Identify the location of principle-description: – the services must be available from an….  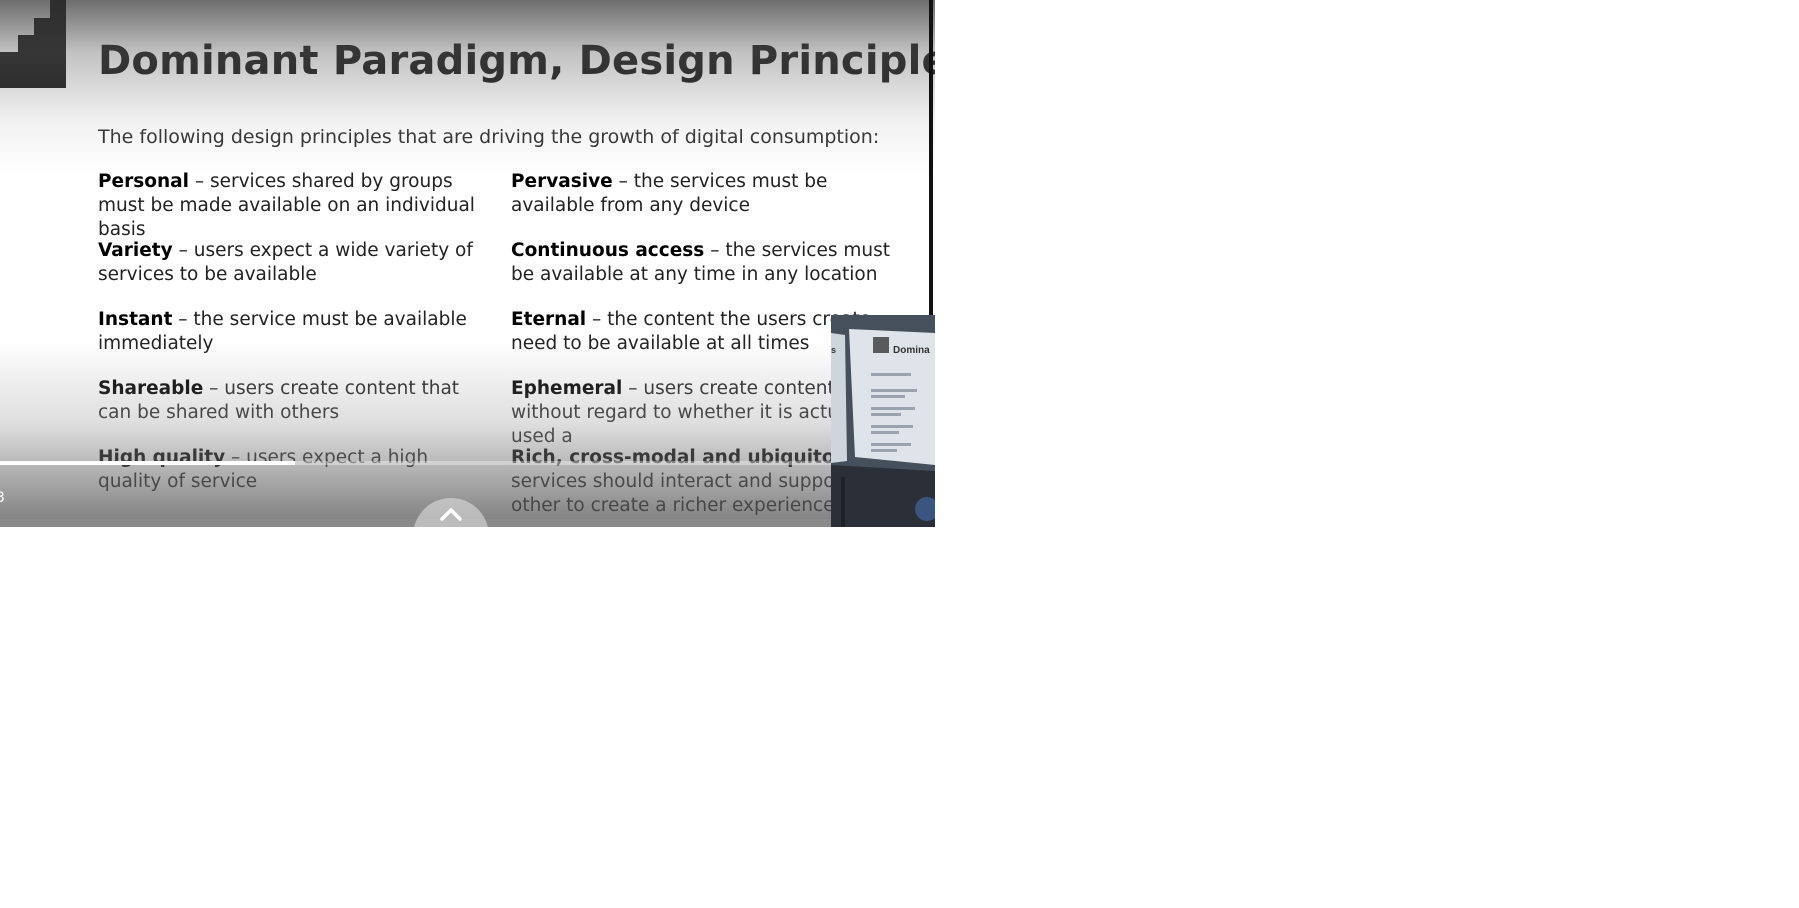
(669, 193).